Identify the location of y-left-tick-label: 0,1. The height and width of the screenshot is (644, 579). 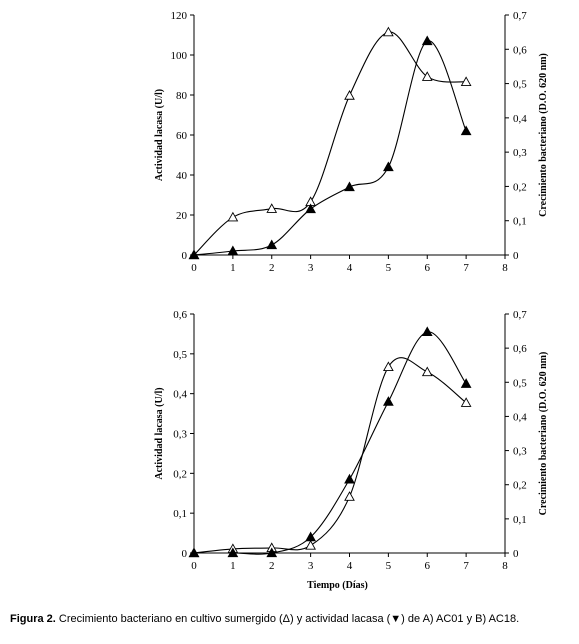
(180, 514).